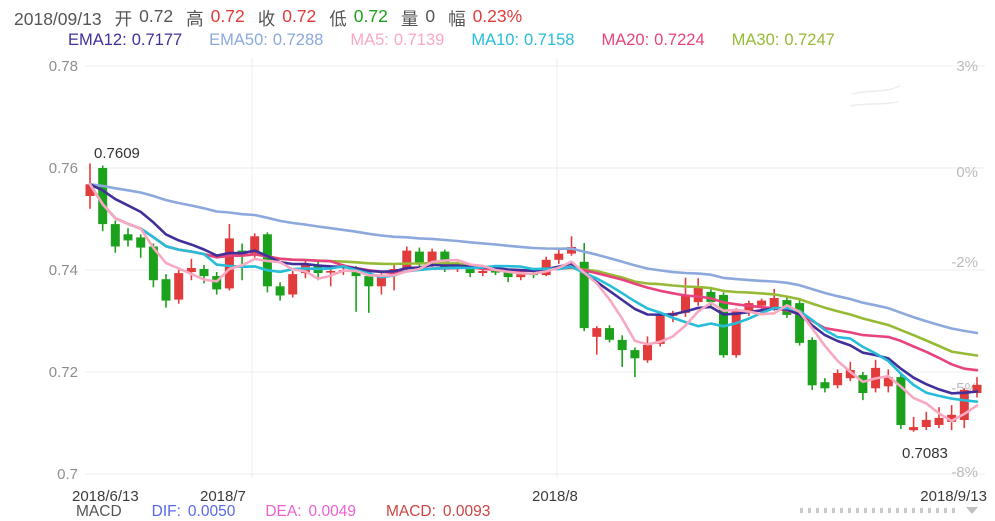 The image size is (995, 521). I want to click on legend-ma30: MA30: 0.7247, so click(783, 40).